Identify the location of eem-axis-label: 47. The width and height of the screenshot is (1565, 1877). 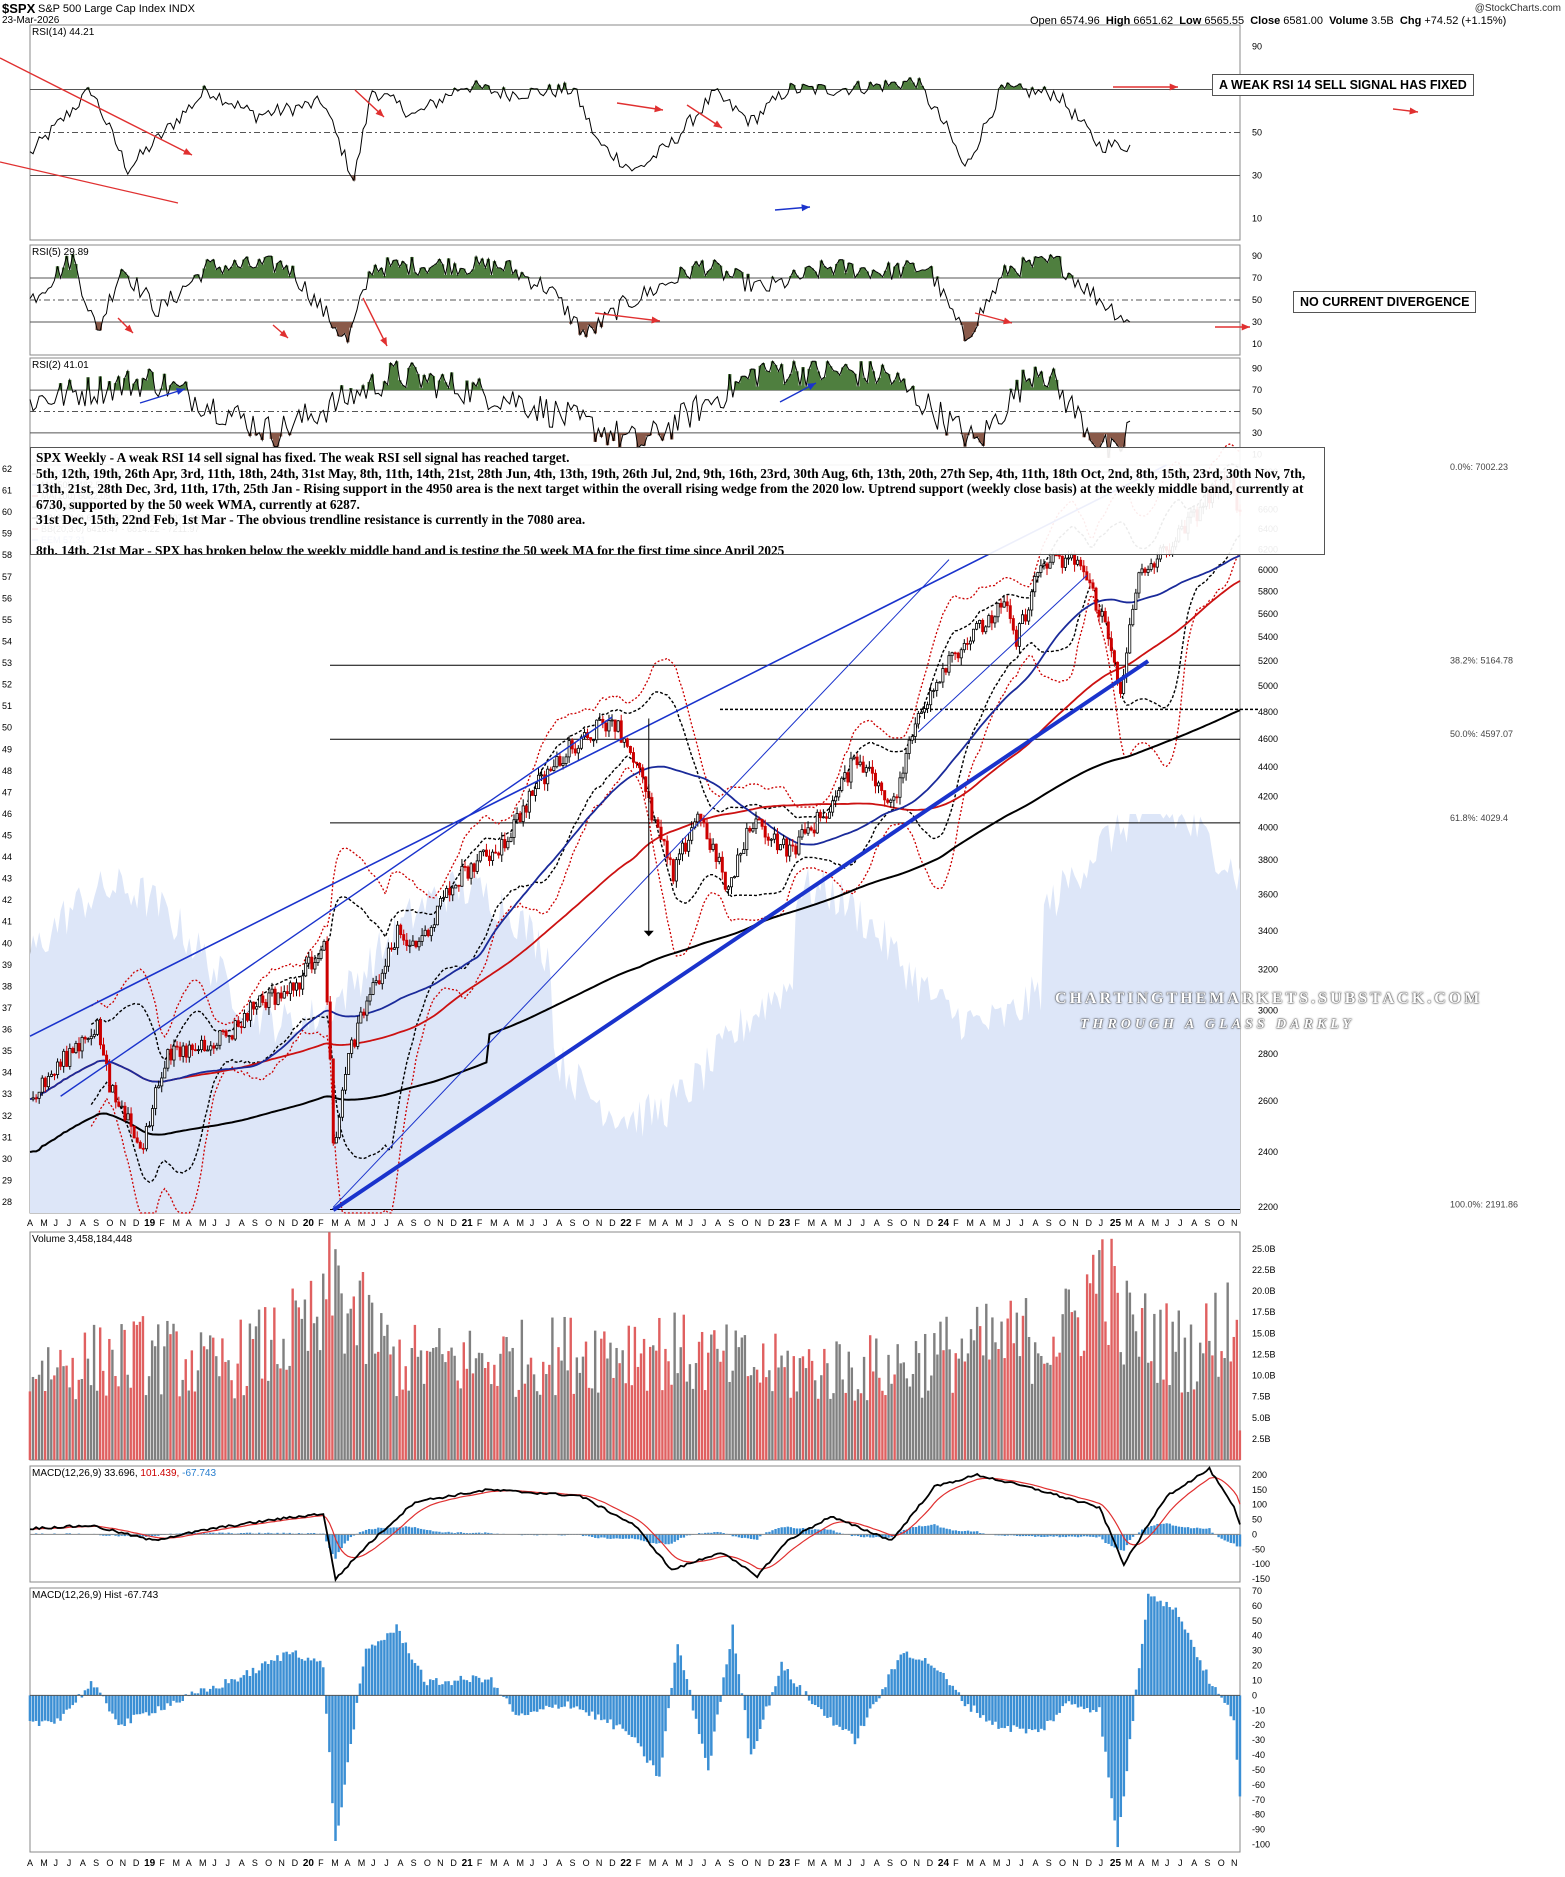
(7, 792).